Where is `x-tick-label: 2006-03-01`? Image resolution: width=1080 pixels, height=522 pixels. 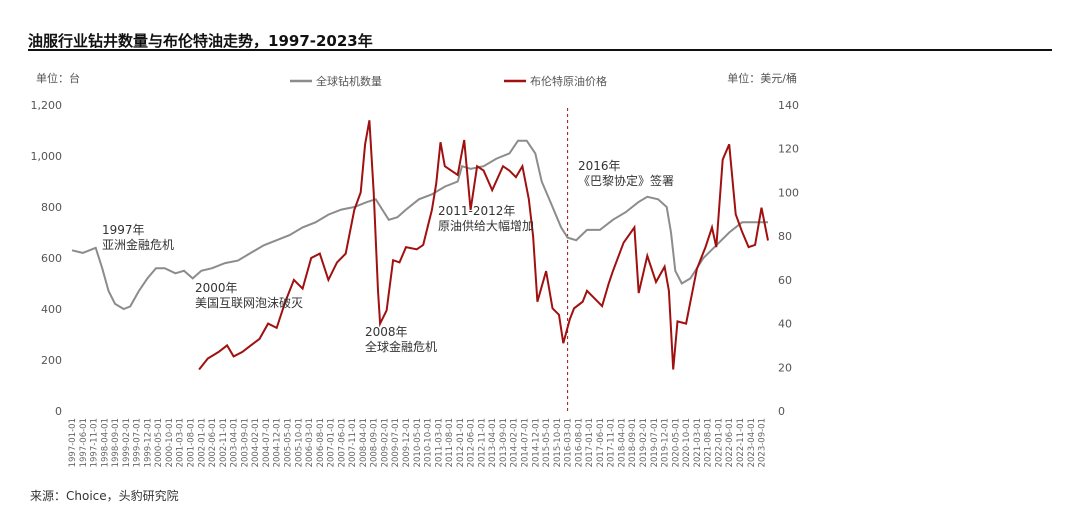 x-tick-label: 2006-03-01 is located at coordinates (310, 442).